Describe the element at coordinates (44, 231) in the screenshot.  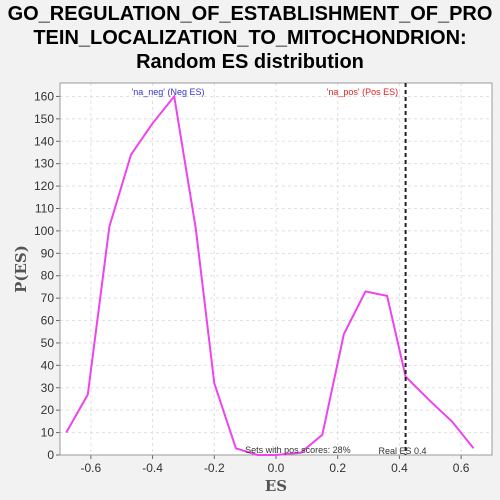
I see `y-tick-label: 100` at that location.